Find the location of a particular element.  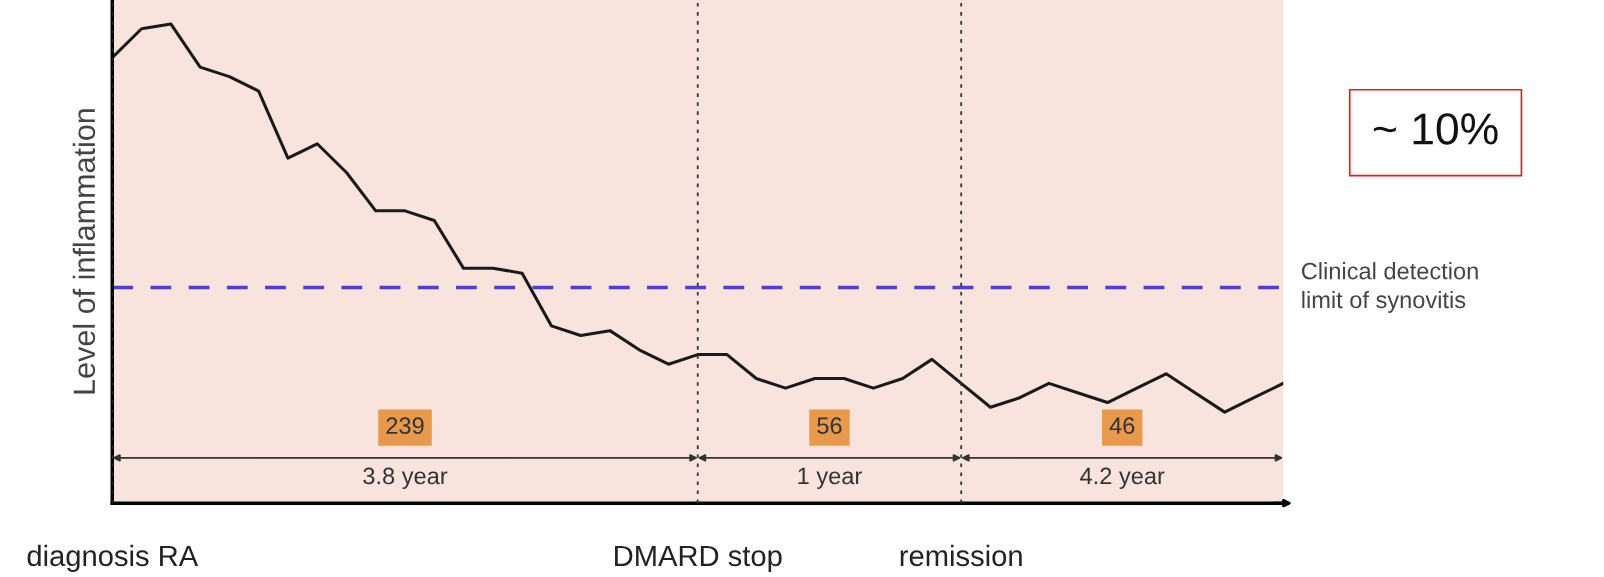

x-tick-label: diagnosis RA is located at coordinates (113, 558).